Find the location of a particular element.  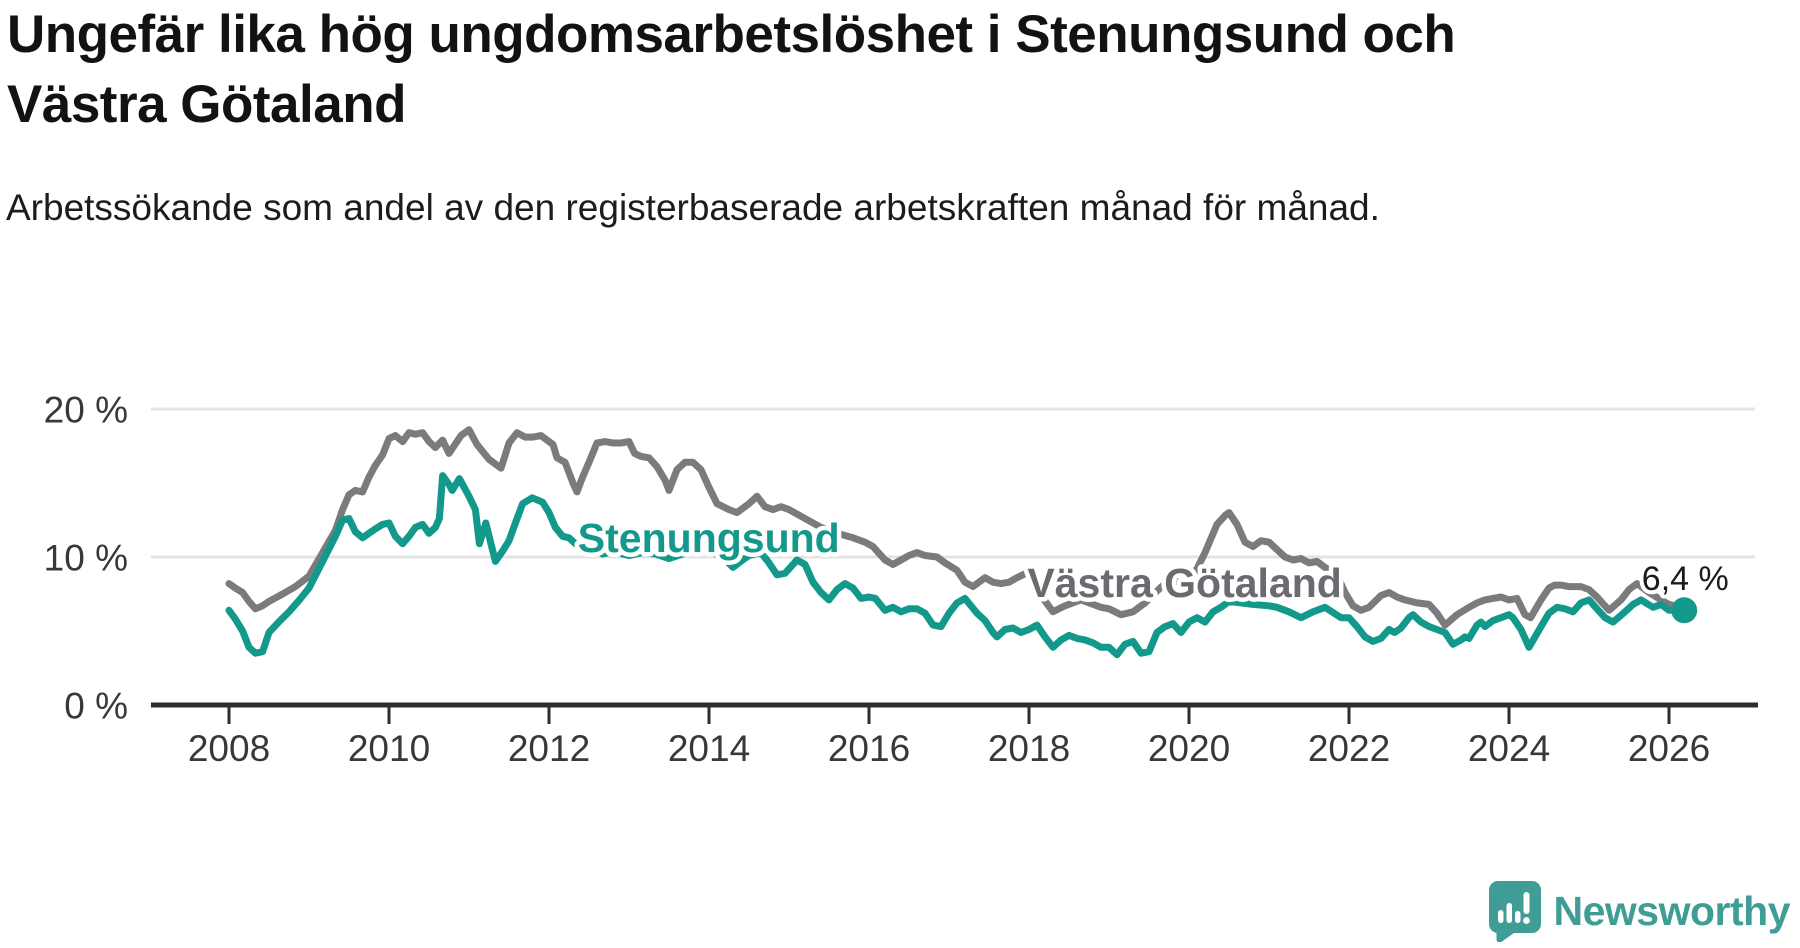

y-tick-label-10: 10 % is located at coordinates (86, 557).